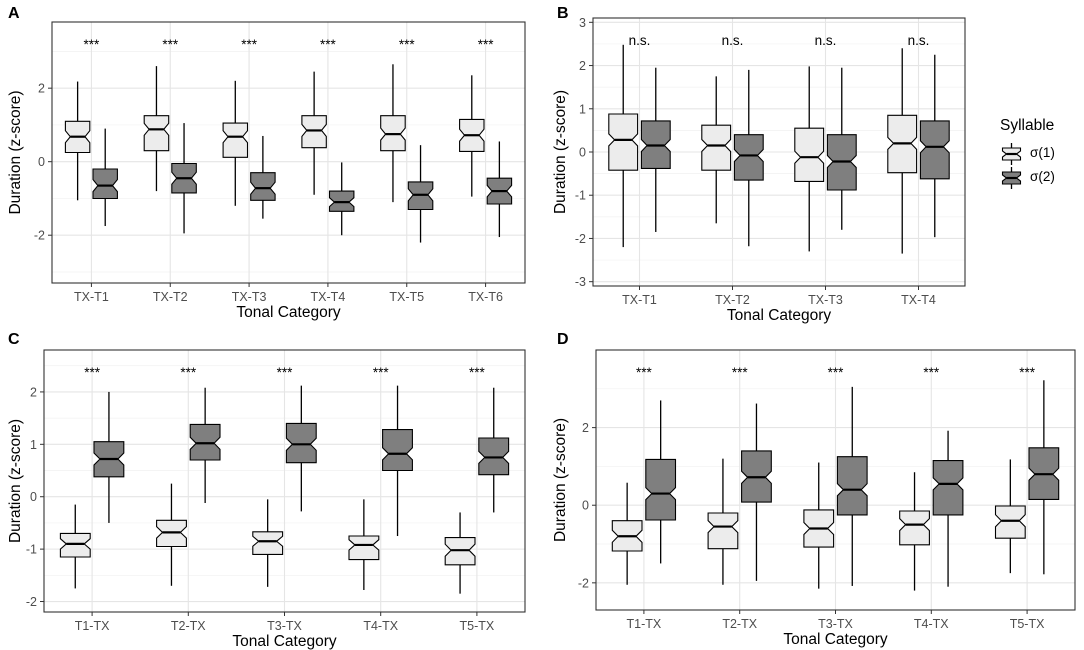 This screenshot has height=650, width=1084. I want to click on x-tick-label: T3-TX, so click(284, 626).